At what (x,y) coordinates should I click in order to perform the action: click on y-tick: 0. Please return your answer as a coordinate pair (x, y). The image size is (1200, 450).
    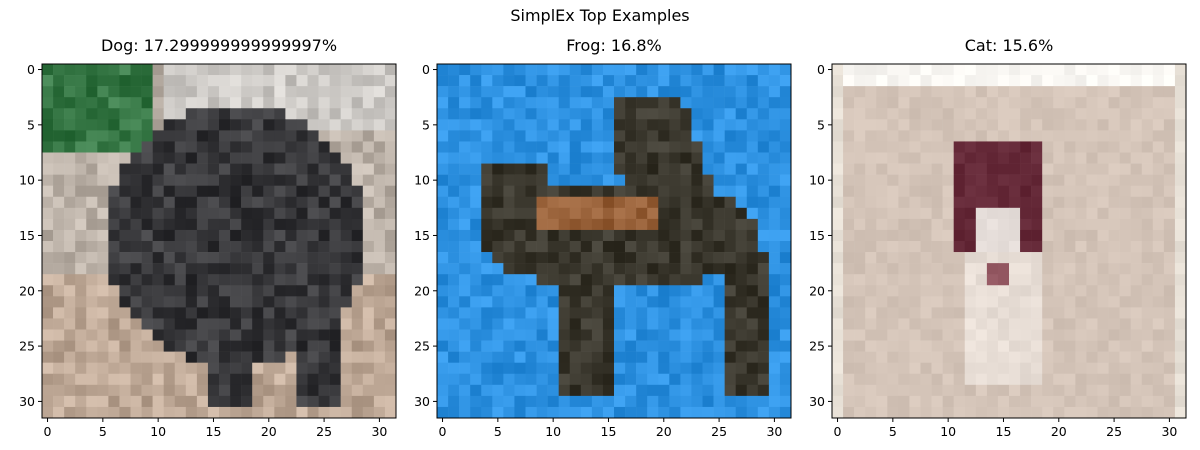
    Looking at the image, I should click on (824, 69).